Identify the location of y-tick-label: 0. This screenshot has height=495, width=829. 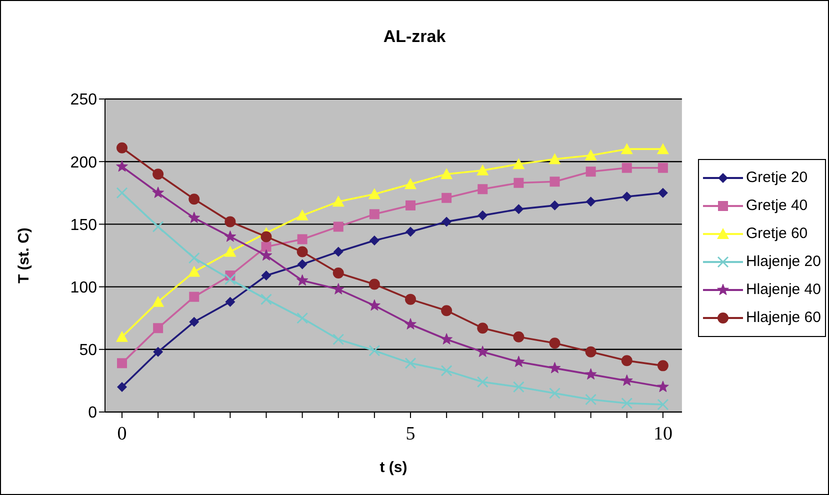
(93, 413).